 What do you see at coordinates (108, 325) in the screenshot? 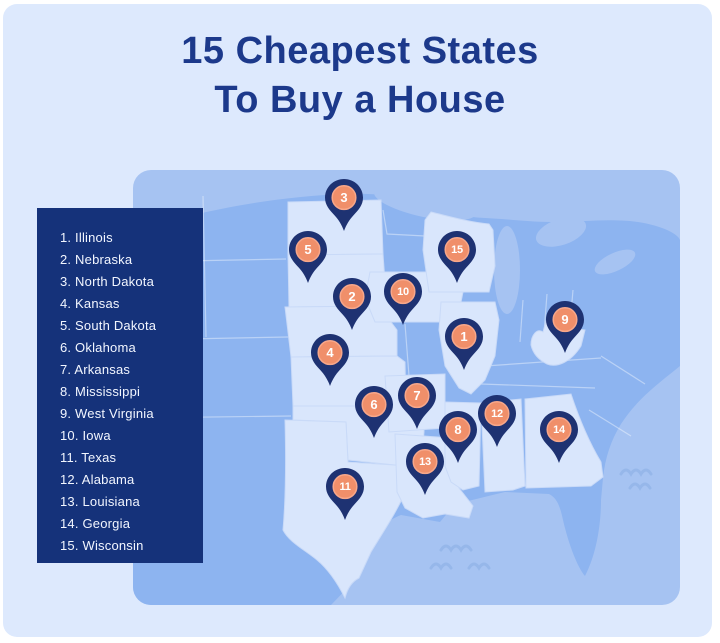
I see `legend-item-south-dakota: 5. South Dakota` at bounding box center [108, 325].